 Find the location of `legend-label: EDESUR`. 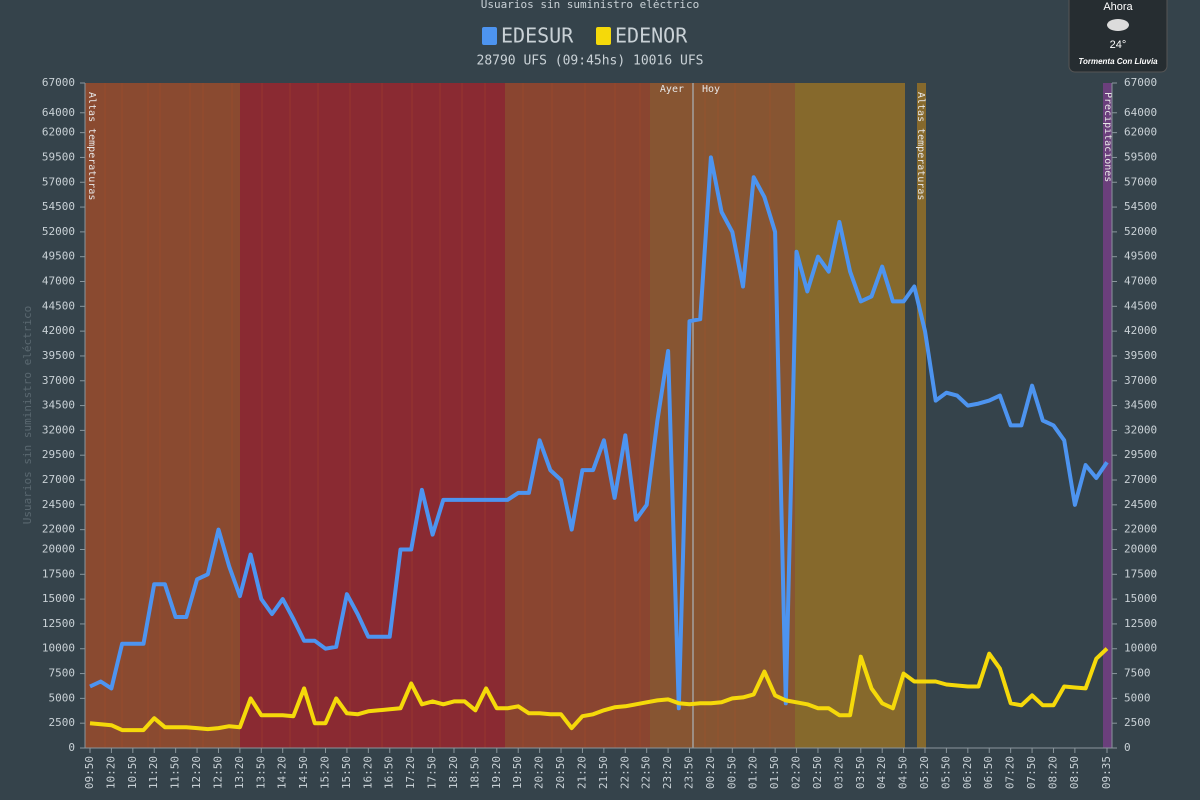

legend-label: EDESUR is located at coordinates (537, 36).